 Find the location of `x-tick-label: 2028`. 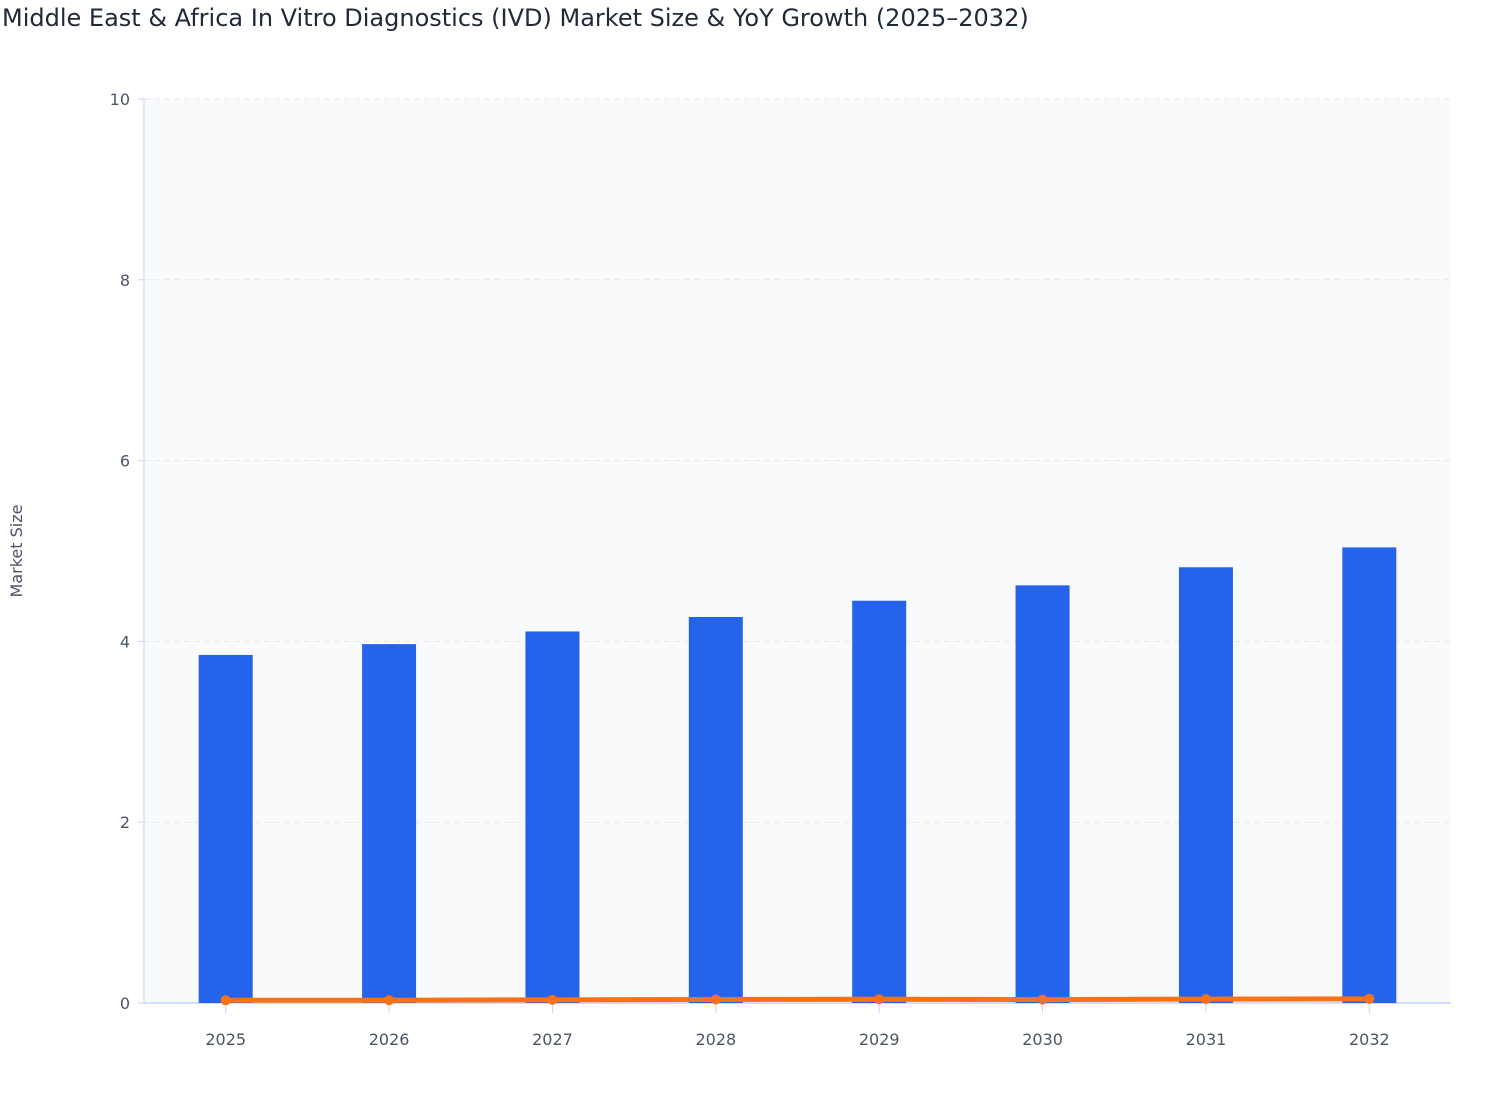

x-tick-label: 2028 is located at coordinates (715, 1039).